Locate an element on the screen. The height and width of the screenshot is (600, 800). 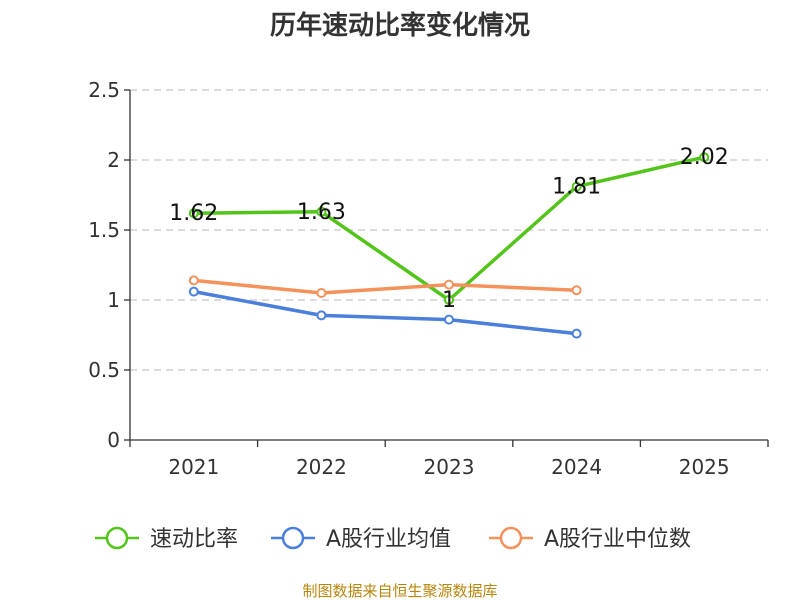
y-tick-label-0: 0 is located at coordinates (113, 440).